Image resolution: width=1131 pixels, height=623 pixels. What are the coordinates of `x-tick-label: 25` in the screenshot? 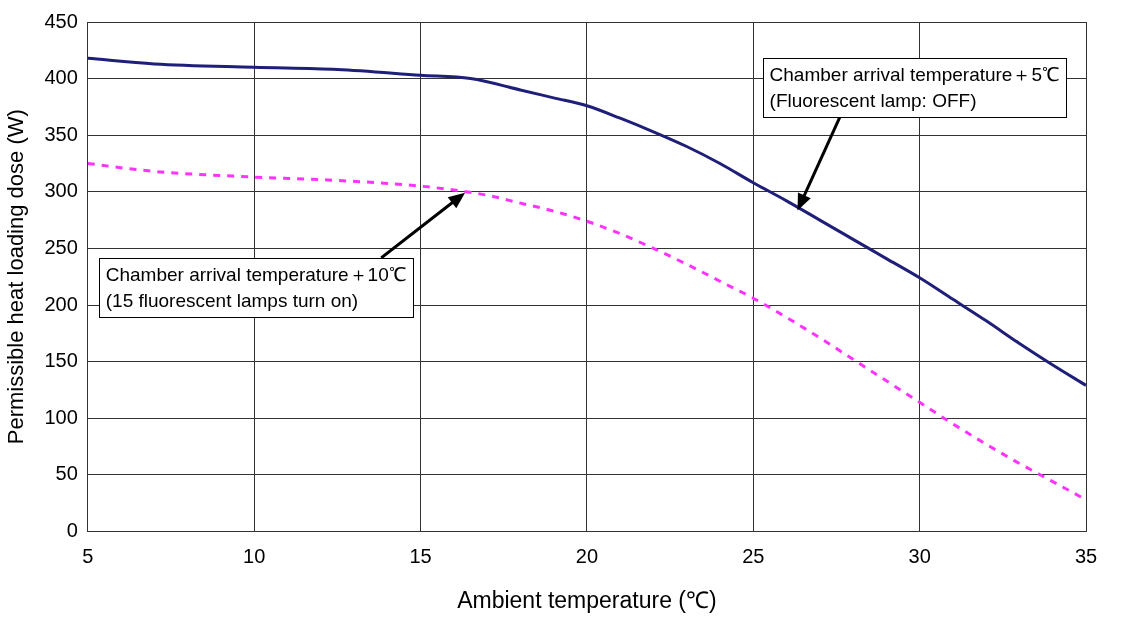 It's located at (753, 555).